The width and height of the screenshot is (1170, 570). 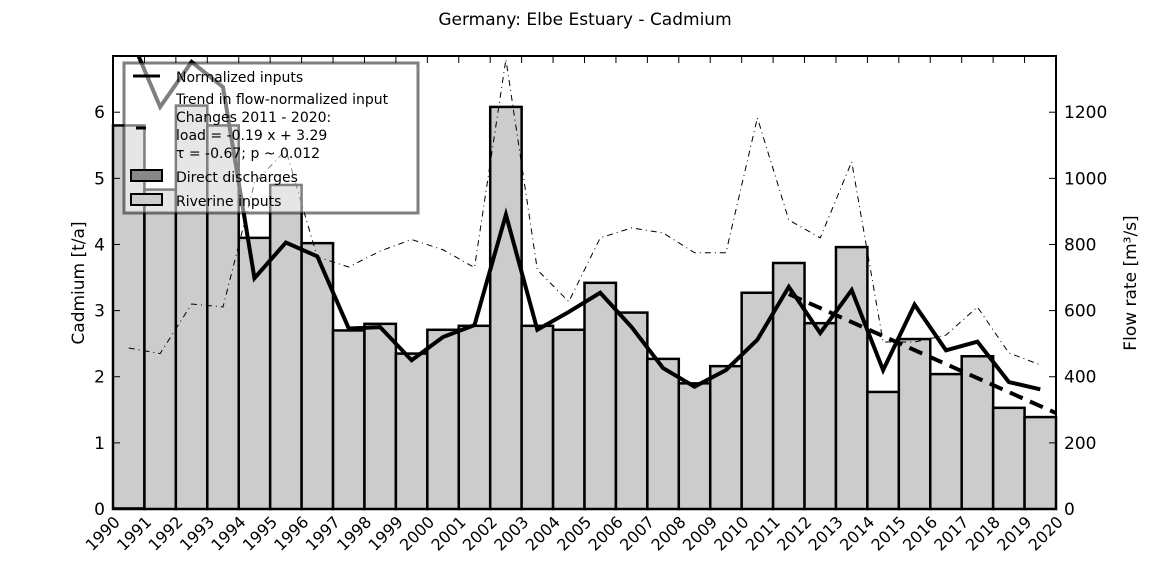 What do you see at coordinates (1080, 378) in the screenshot?
I see `y2-tick-label: 400` at bounding box center [1080, 378].